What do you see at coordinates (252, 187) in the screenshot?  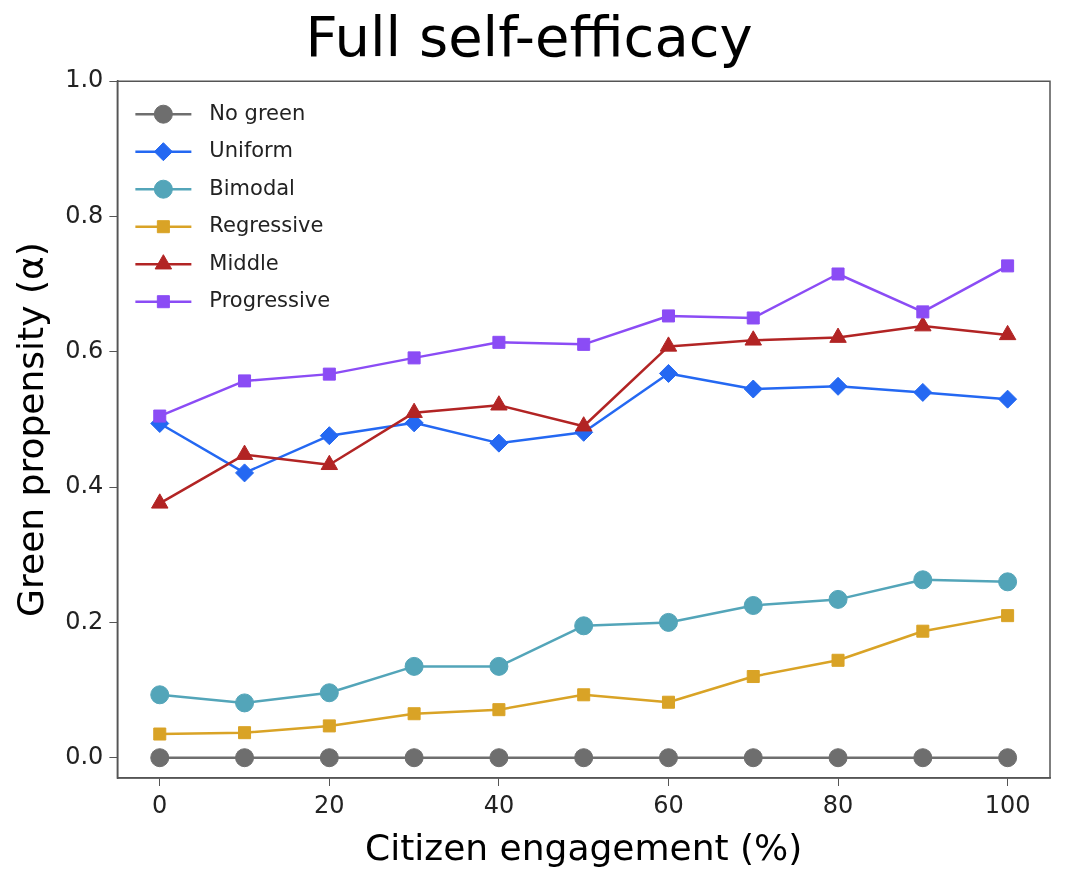 I see `legend-label: Bimodal` at bounding box center [252, 187].